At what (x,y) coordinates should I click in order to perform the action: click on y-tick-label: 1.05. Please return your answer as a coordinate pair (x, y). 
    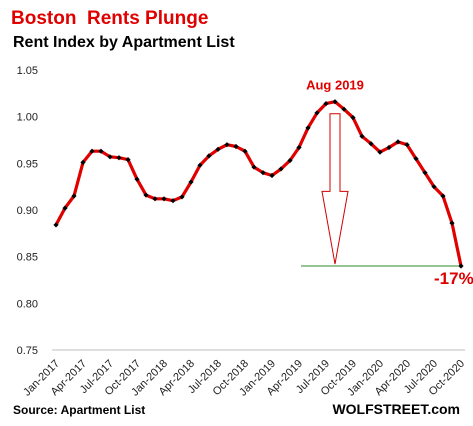
    Looking at the image, I should click on (27, 71).